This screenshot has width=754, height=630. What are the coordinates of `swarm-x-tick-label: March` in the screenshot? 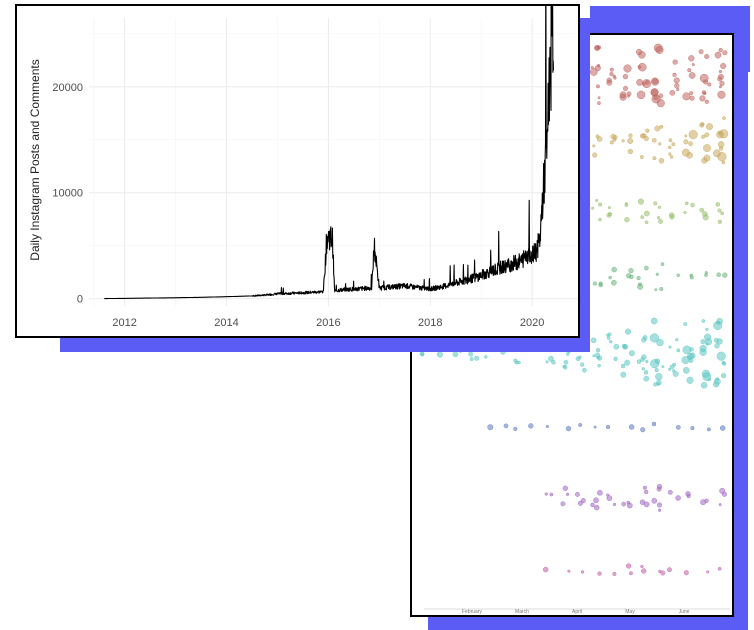 It's located at (522, 612).